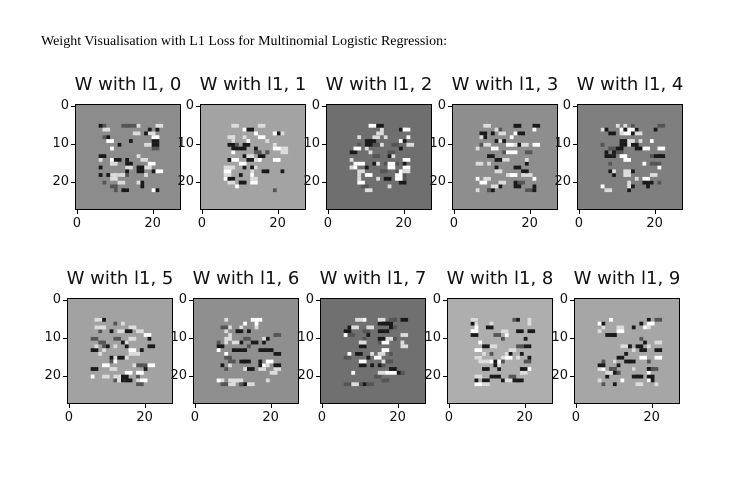 Image resolution: width=735 pixels, height=498 pixels. I want to click on heatmap-background, so click(373, 351).